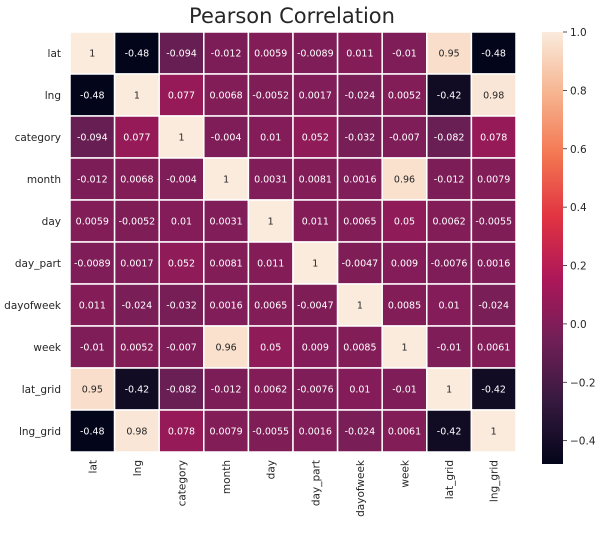 This screenshot has width=603, height=533. What do you see at coordinates (404, 222) in the screenshot?
I see `cell-value-label: 0.05` at bounding box center [404, 222].